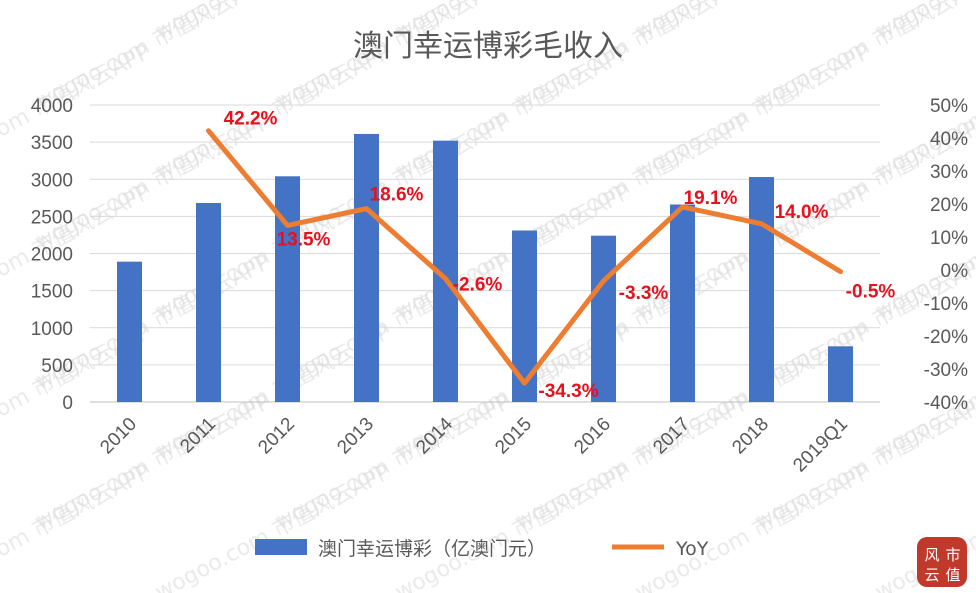  Describe the element at coordinates (488, 46) in the screenshot. I see `chart-title: 澳门幸运博彩毛收入` at that location.